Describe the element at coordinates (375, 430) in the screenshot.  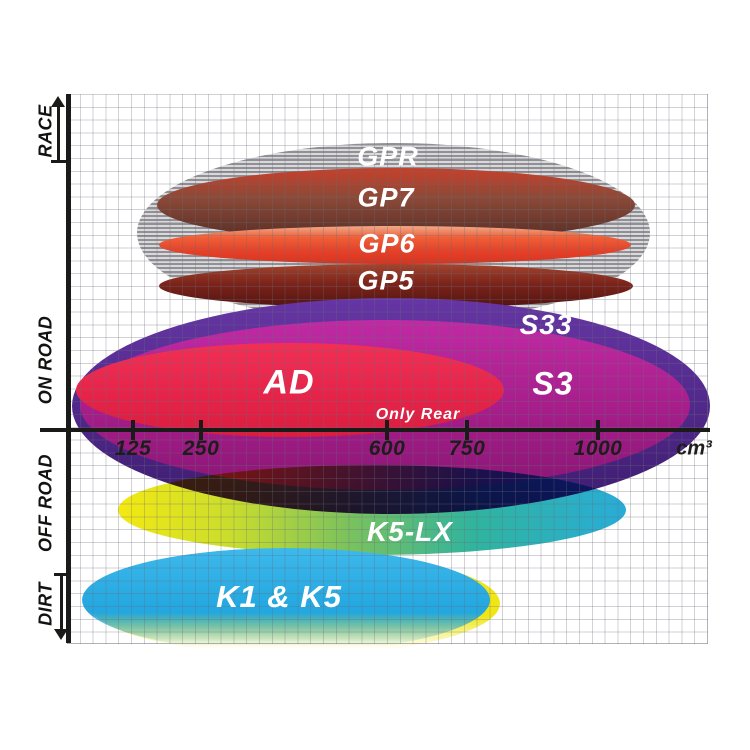
I see `x-axis-line` at that location.